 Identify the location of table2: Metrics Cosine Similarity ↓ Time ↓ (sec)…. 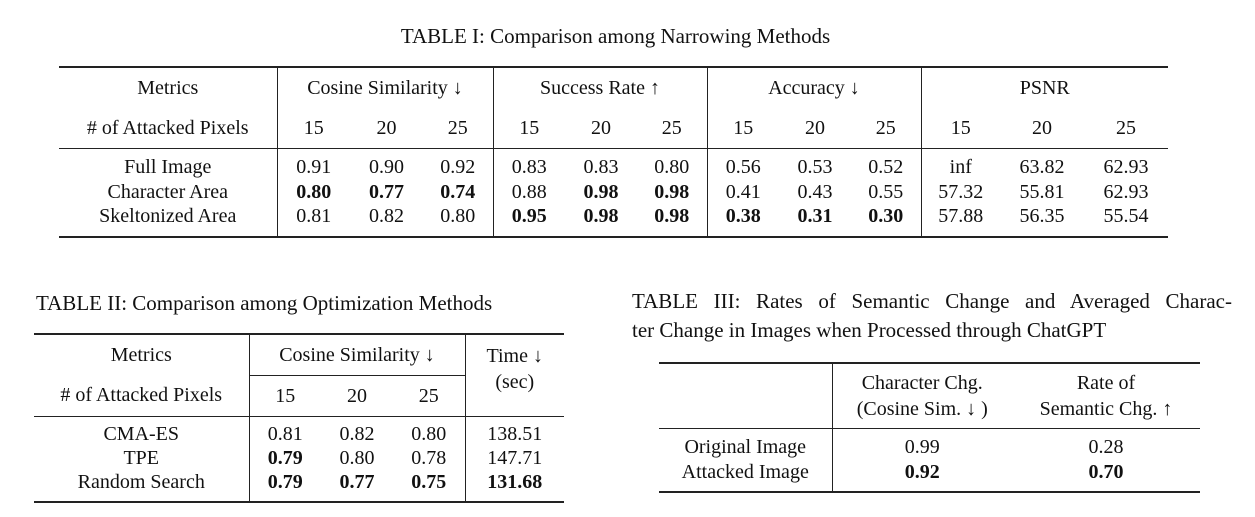
(299, 418).